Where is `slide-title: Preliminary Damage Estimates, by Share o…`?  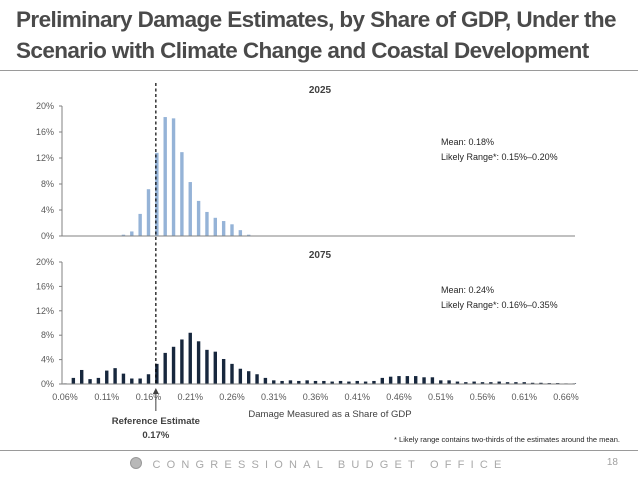
slide-title: Preliminary Damage Estimates, by Share o… is located at coordinates (316, 35).